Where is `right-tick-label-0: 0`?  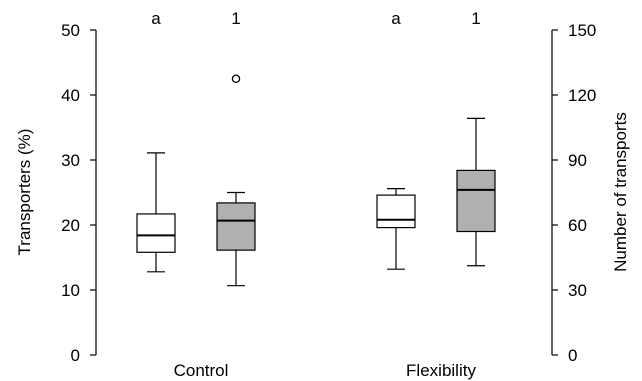
right-tick-label-0: 0 is located at coordinates (572, 355).